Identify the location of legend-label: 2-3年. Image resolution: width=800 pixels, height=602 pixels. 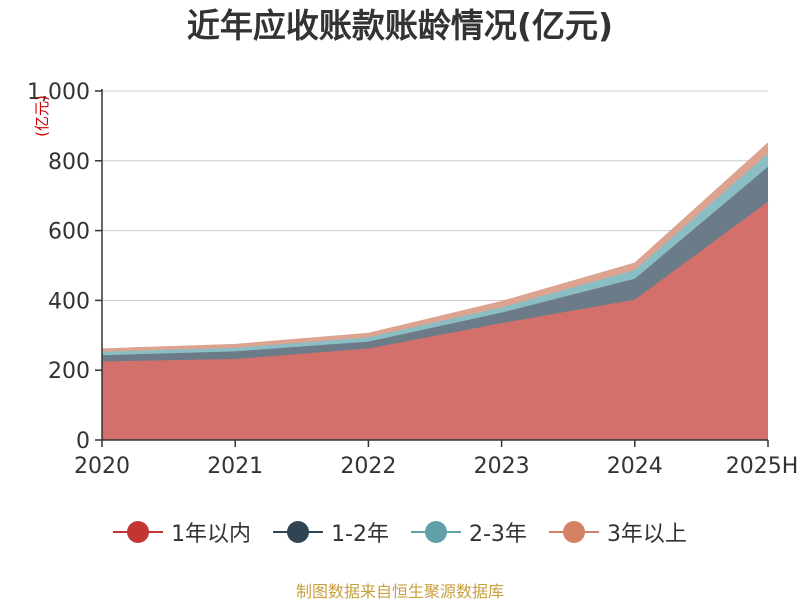
(498, 534).